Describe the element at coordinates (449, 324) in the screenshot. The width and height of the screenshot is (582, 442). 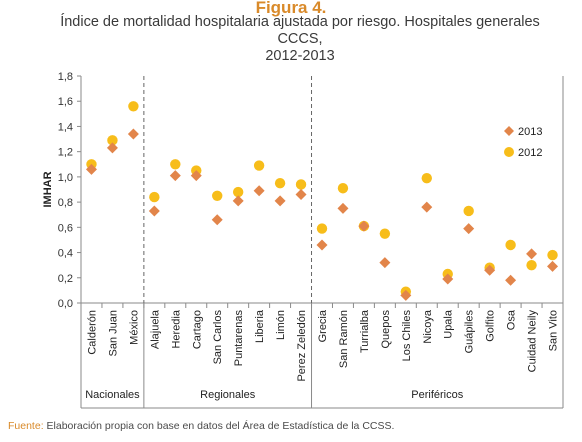
I see `x-tick-label: Upala` at that location.